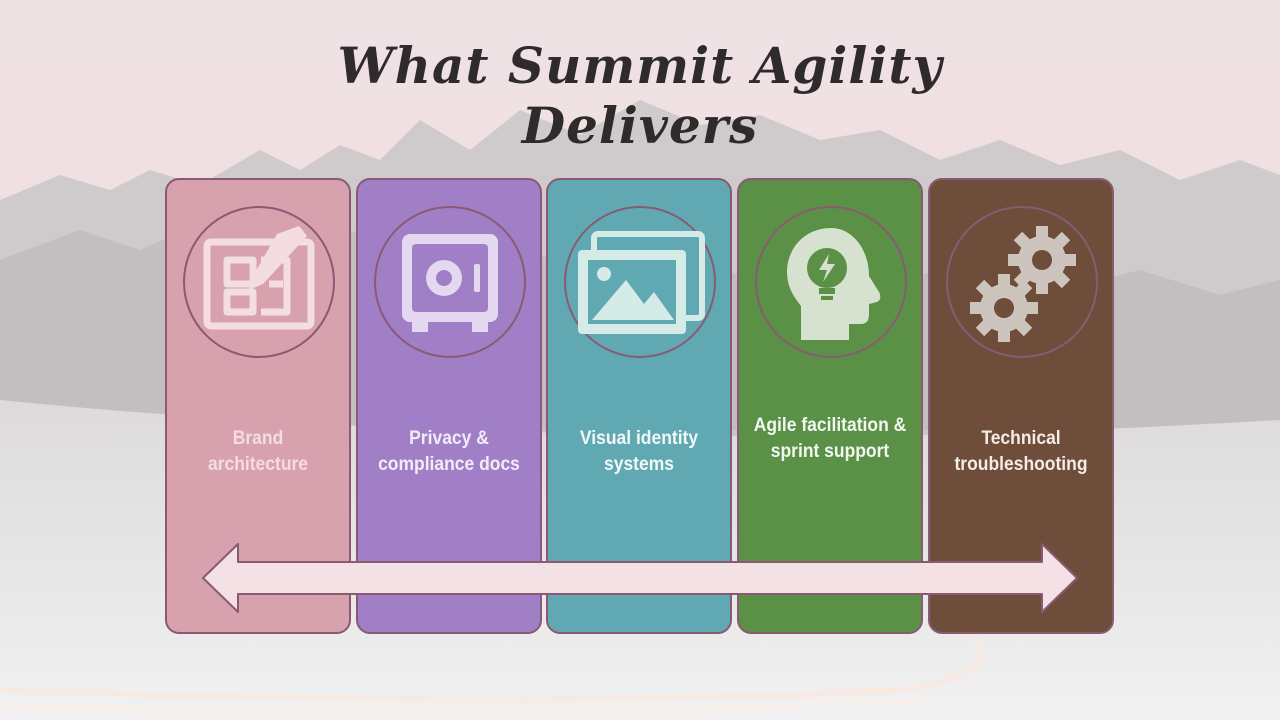  What do you see at coordinates (1021, 406) in the screenshot?
I see `card-technical-troubleshooting: Technical troubleshooting` at bounding box center [1021, 406].